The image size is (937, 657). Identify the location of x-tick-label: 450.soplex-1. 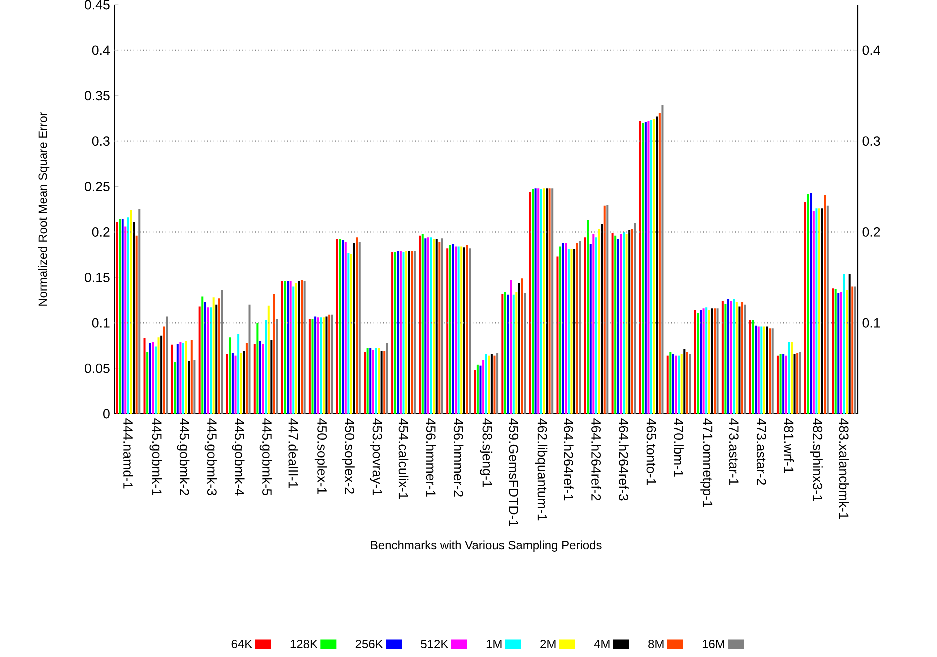
(321, 456).